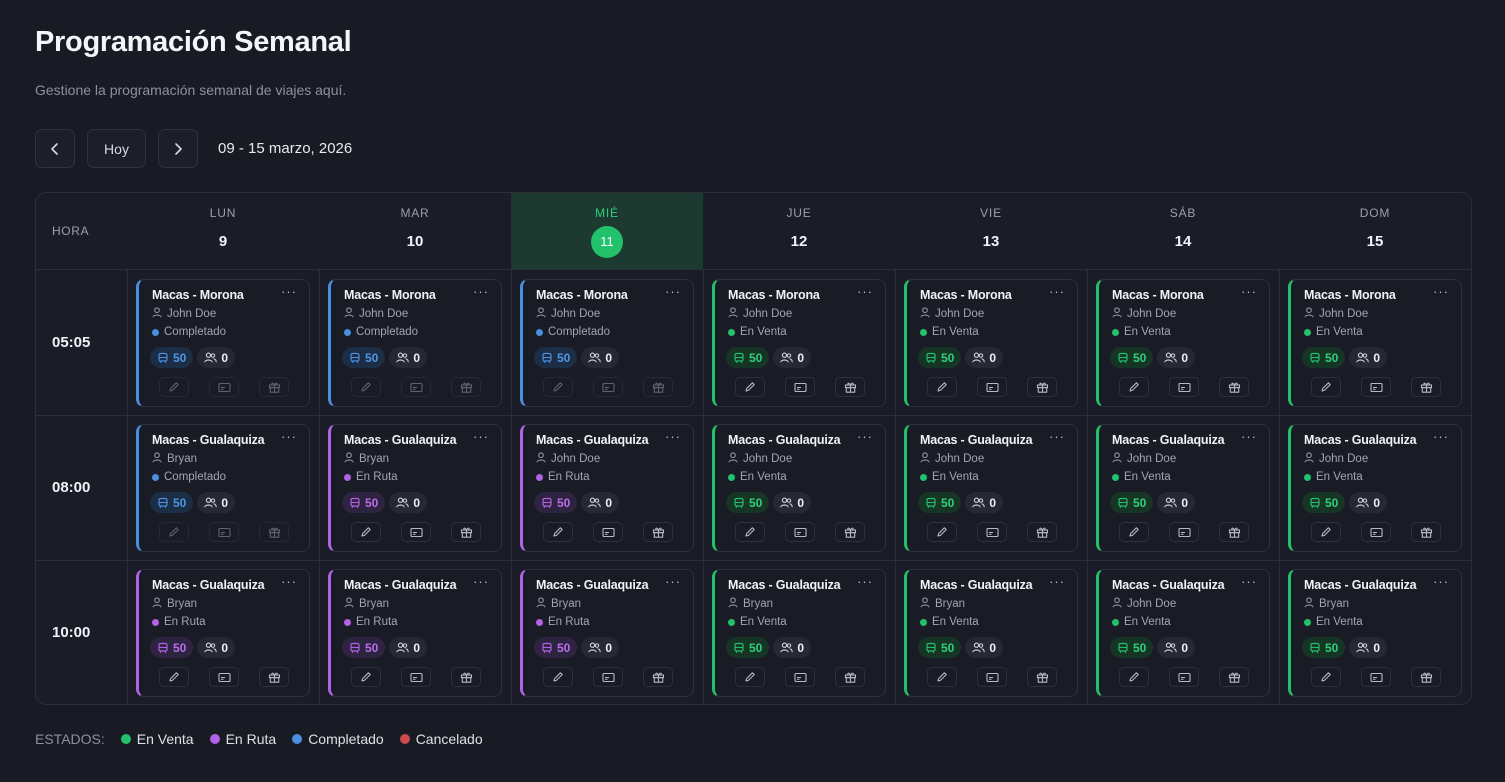  Describe the element at coordinates (1183, 231) in the screenshot. I see `day-header-sáb: SÁB 14` at that location.